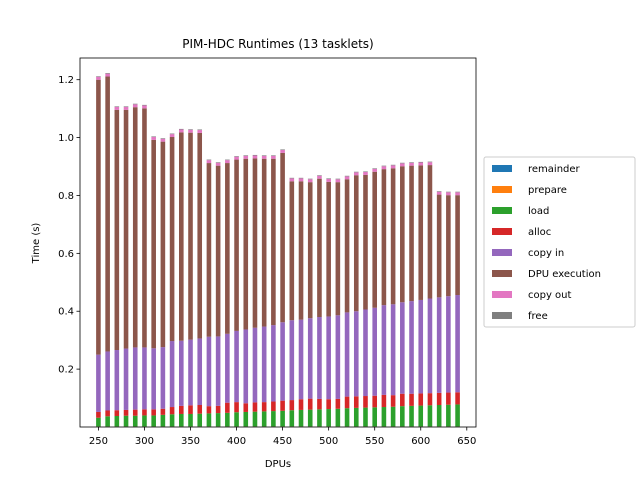 The width and height of the screenshot is (640, 480). Describe the element at coordinates (277, 44) in the screenshot. I see `chart-title: PIM-HDC Runtimes (13 tasklets)` at that location.